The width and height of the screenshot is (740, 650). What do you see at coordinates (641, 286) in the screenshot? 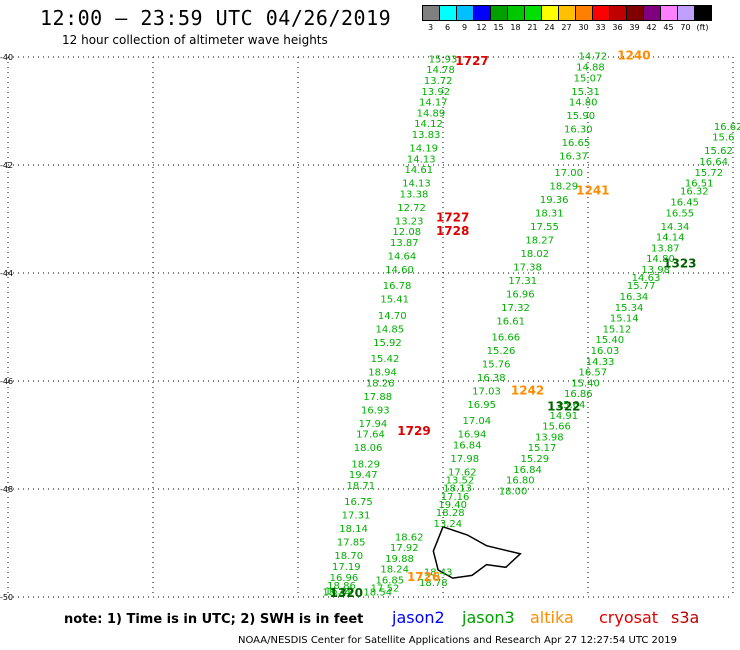
I see `wave-height-value: 15.77` at bounding box center [641, 286].